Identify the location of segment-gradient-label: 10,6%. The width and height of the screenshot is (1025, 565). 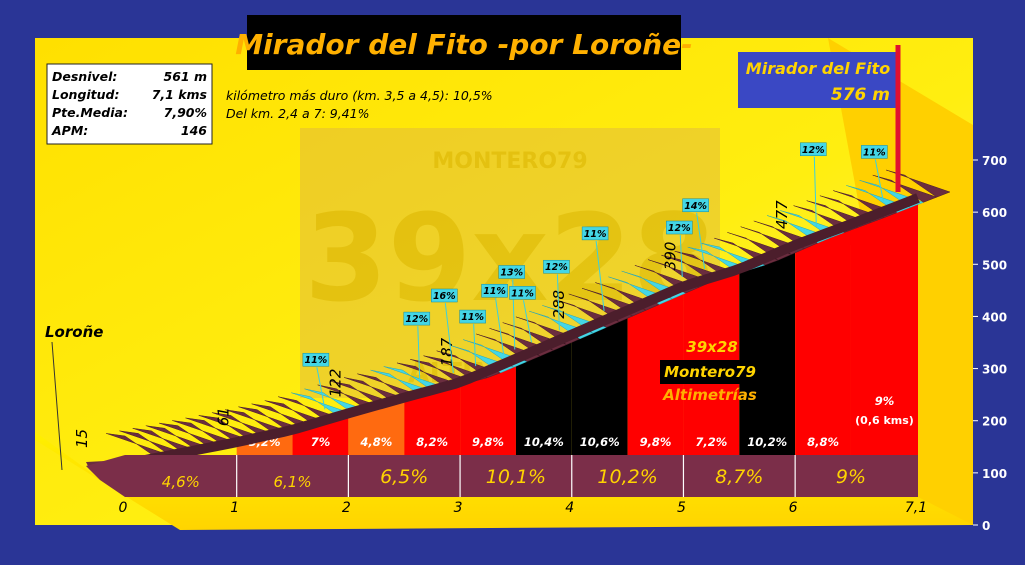
(600, 442).